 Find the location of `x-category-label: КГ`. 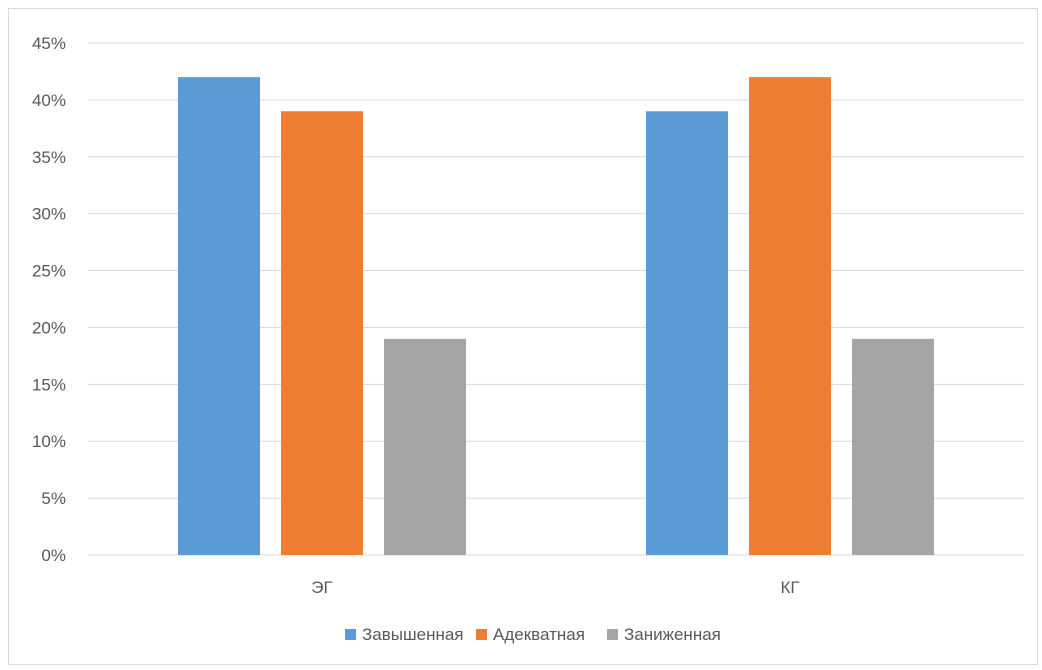

x-category-label: КГ is located at coordinates (789, 587).